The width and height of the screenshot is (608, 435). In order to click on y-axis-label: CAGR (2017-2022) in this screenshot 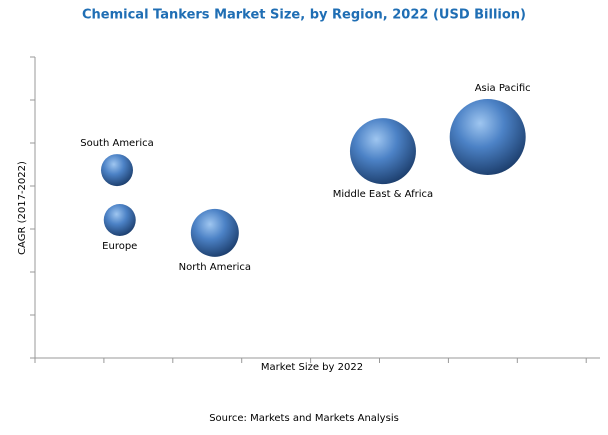, I will do `click(22, 208)`.